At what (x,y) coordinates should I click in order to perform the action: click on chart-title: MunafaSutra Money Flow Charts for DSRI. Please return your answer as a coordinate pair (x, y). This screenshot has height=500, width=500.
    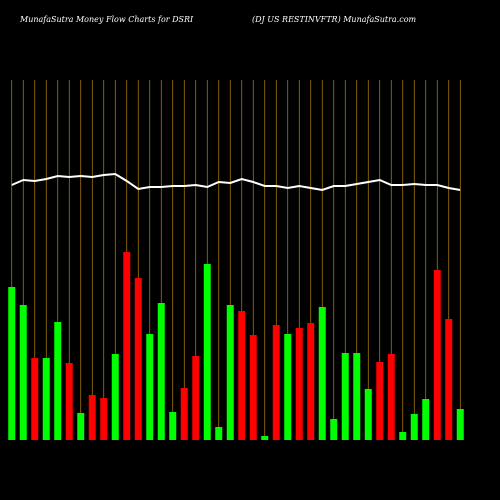
    Looking at the image, I should click on (106, 19).